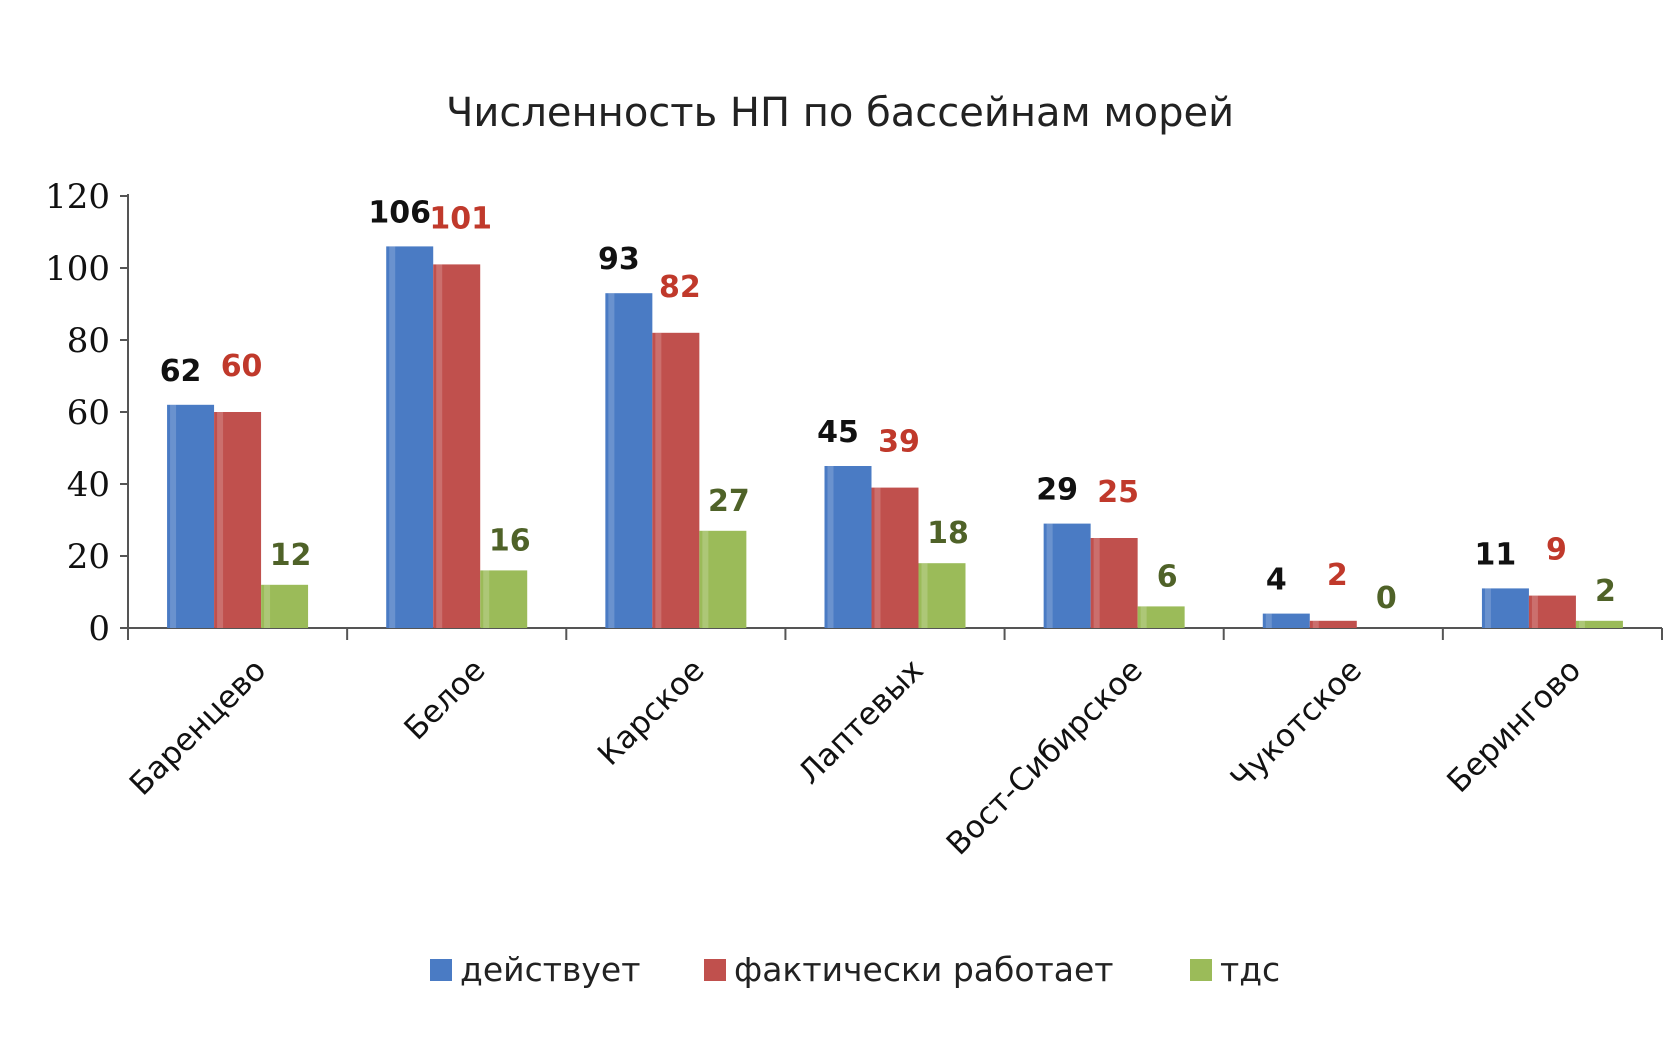  What do you see at coordinates (651, 712) in the screenshot?
I see `x-tick-label: Карское` at bounding box center [651, 712].